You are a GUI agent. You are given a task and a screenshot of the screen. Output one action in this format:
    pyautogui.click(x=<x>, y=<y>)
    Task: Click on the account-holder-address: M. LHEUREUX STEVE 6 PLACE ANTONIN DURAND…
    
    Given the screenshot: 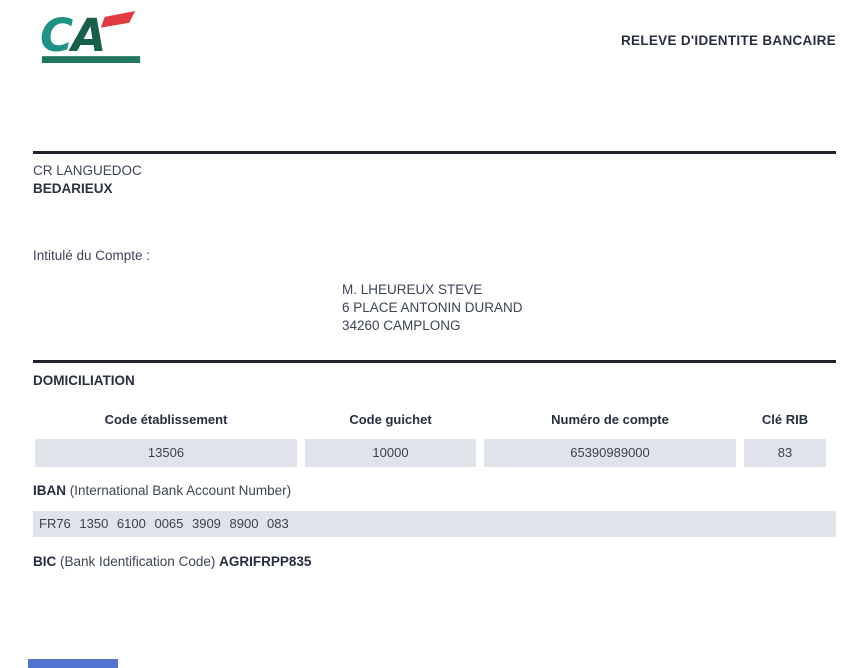 What is the action you would take?
    pyautogui.click(x=432, y=308)
    